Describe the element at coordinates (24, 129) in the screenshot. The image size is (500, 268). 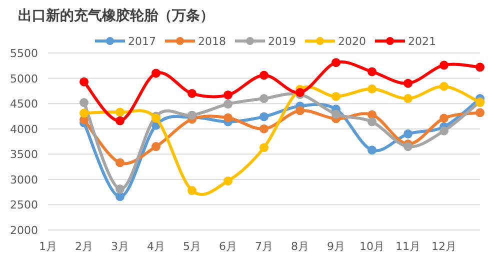
I see `y-tick-label: 4000` at that location.